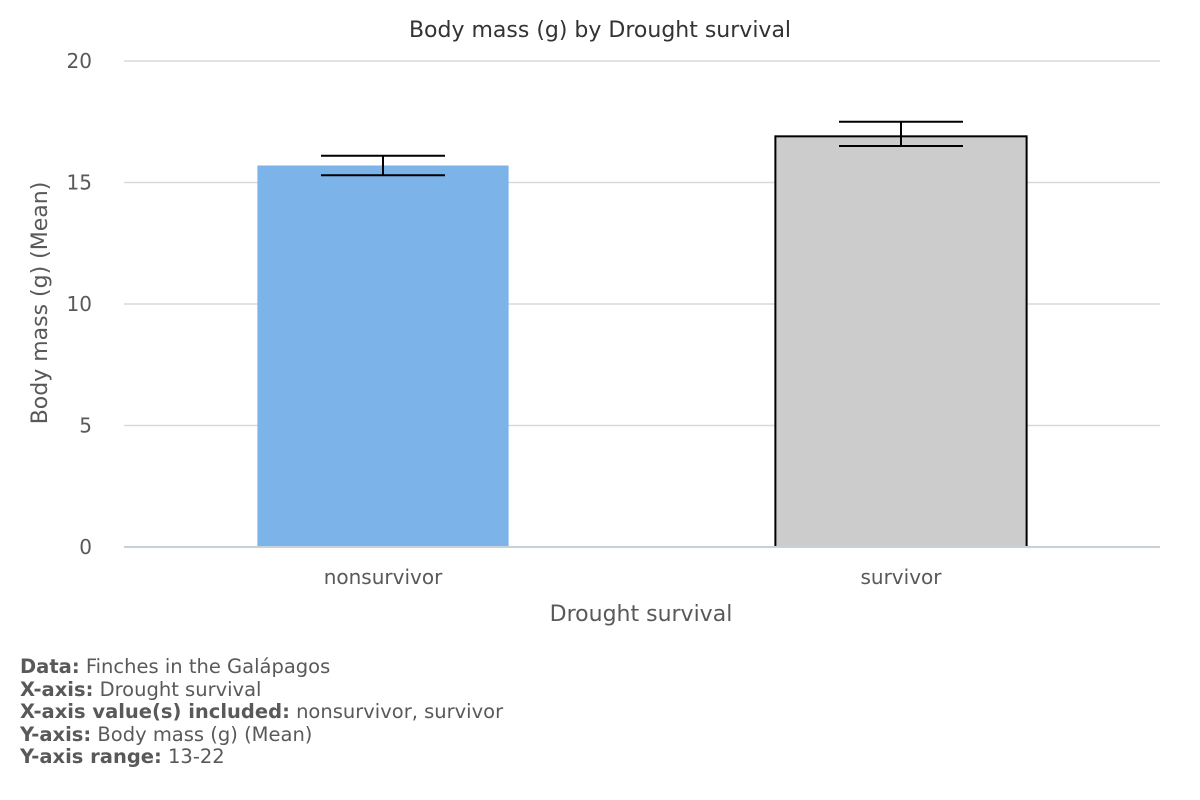  Describe the element at coordinates (40, 303) in the screenshot. I see `y-axis-title: Body mass (g) (Mean)` at that location.